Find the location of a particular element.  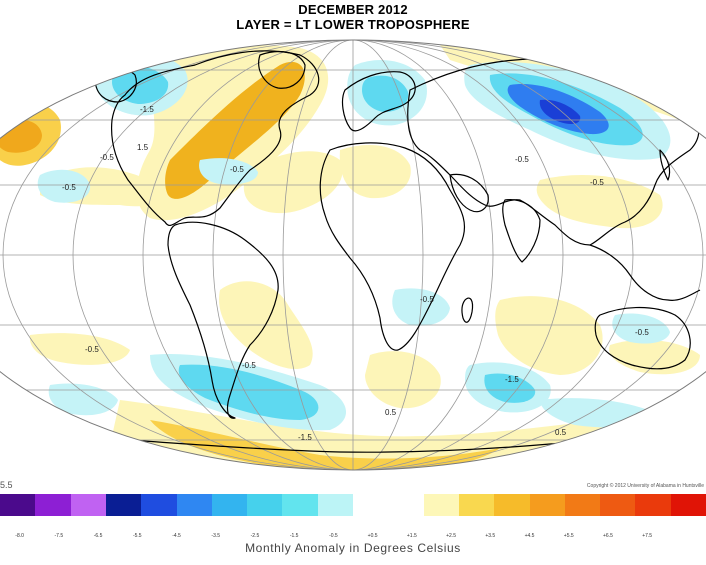

coast-southeast-asia is located at coordinates (645, 272).